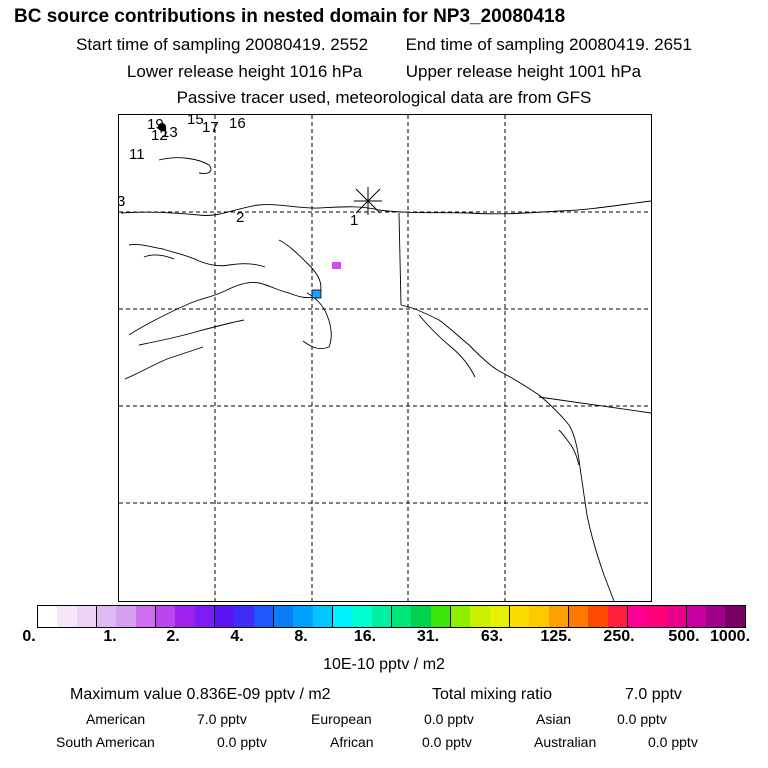 The image size is (768, 768). Describe the element at coordinates (110, 636) in the screenshot. I see `colorbar-tick: 1.` at that location.